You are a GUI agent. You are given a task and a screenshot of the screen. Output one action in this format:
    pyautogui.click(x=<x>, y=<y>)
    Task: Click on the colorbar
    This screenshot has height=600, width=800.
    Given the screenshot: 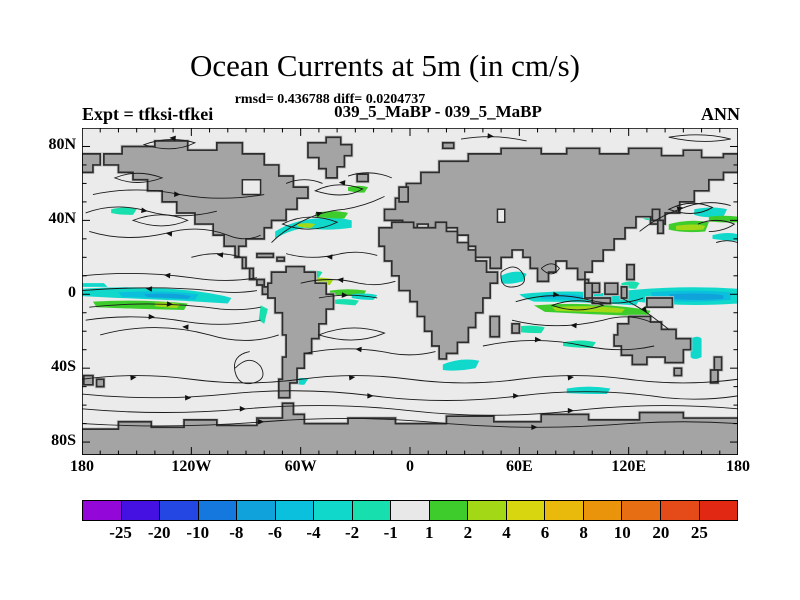 What is the action you would take?
    pyautogui.click(x=410, y=510)
    